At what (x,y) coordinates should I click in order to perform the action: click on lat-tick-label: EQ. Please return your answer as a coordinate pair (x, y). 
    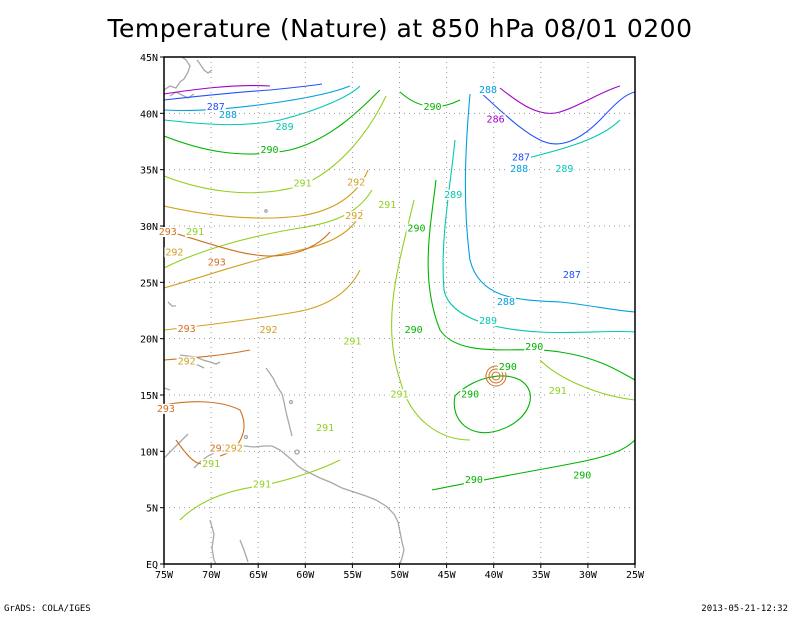
    Looking at the image, I should click on (152, 565).